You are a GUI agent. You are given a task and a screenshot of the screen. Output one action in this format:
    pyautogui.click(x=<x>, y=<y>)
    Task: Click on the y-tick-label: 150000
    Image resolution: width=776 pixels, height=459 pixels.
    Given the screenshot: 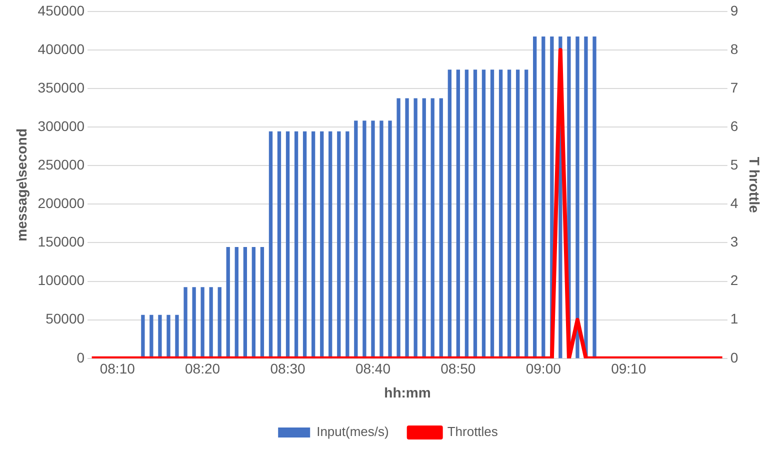 What is the action you would take?
    pyautogui.click(x=61, y=242)
    